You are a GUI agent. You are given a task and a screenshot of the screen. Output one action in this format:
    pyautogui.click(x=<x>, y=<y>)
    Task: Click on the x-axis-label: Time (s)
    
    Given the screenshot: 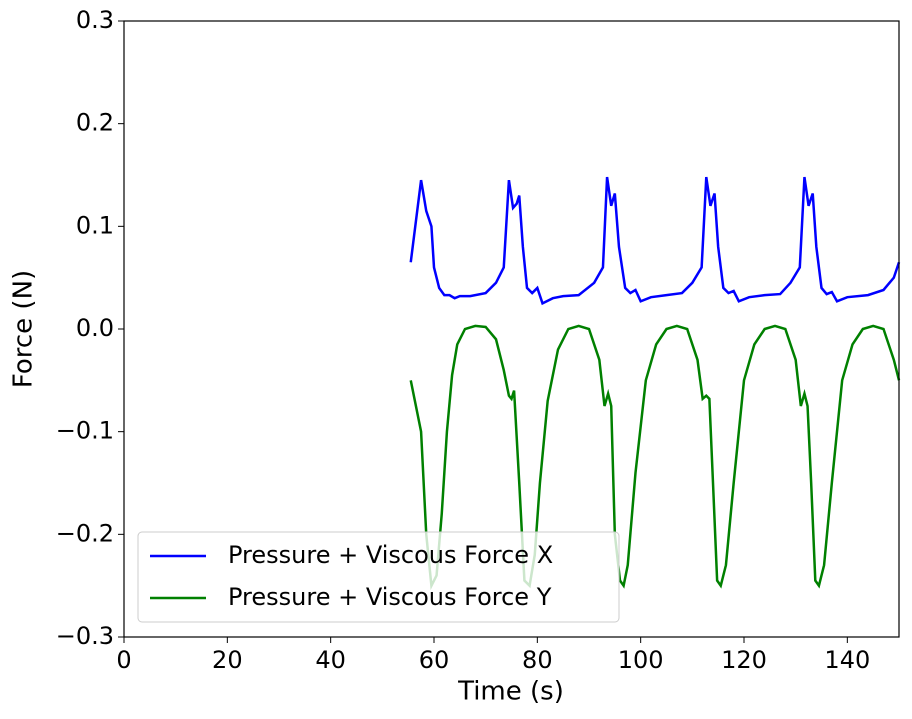 What is the action you would take?
    pyautogui.click(x=510, y=692)
    